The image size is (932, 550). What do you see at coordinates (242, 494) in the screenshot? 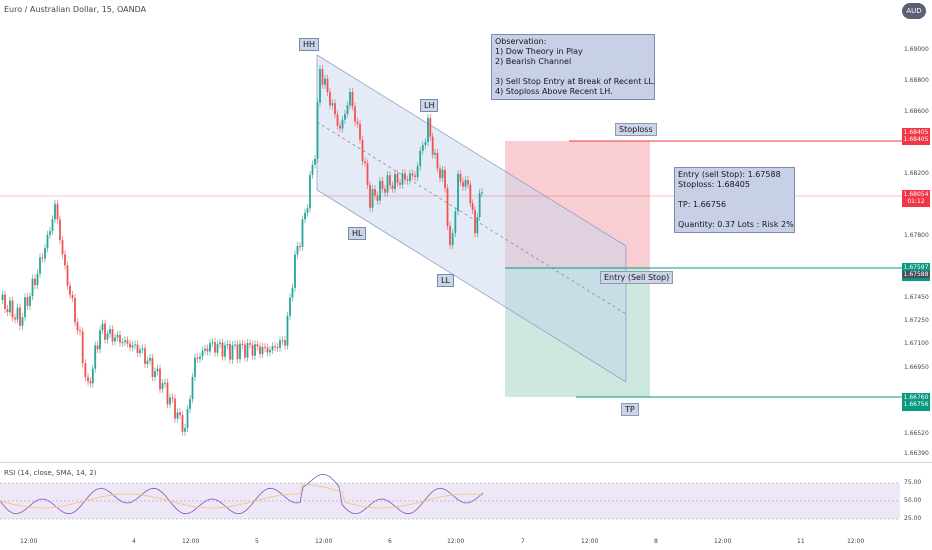
I see `rsi-line` at bounding box center [242, 494].